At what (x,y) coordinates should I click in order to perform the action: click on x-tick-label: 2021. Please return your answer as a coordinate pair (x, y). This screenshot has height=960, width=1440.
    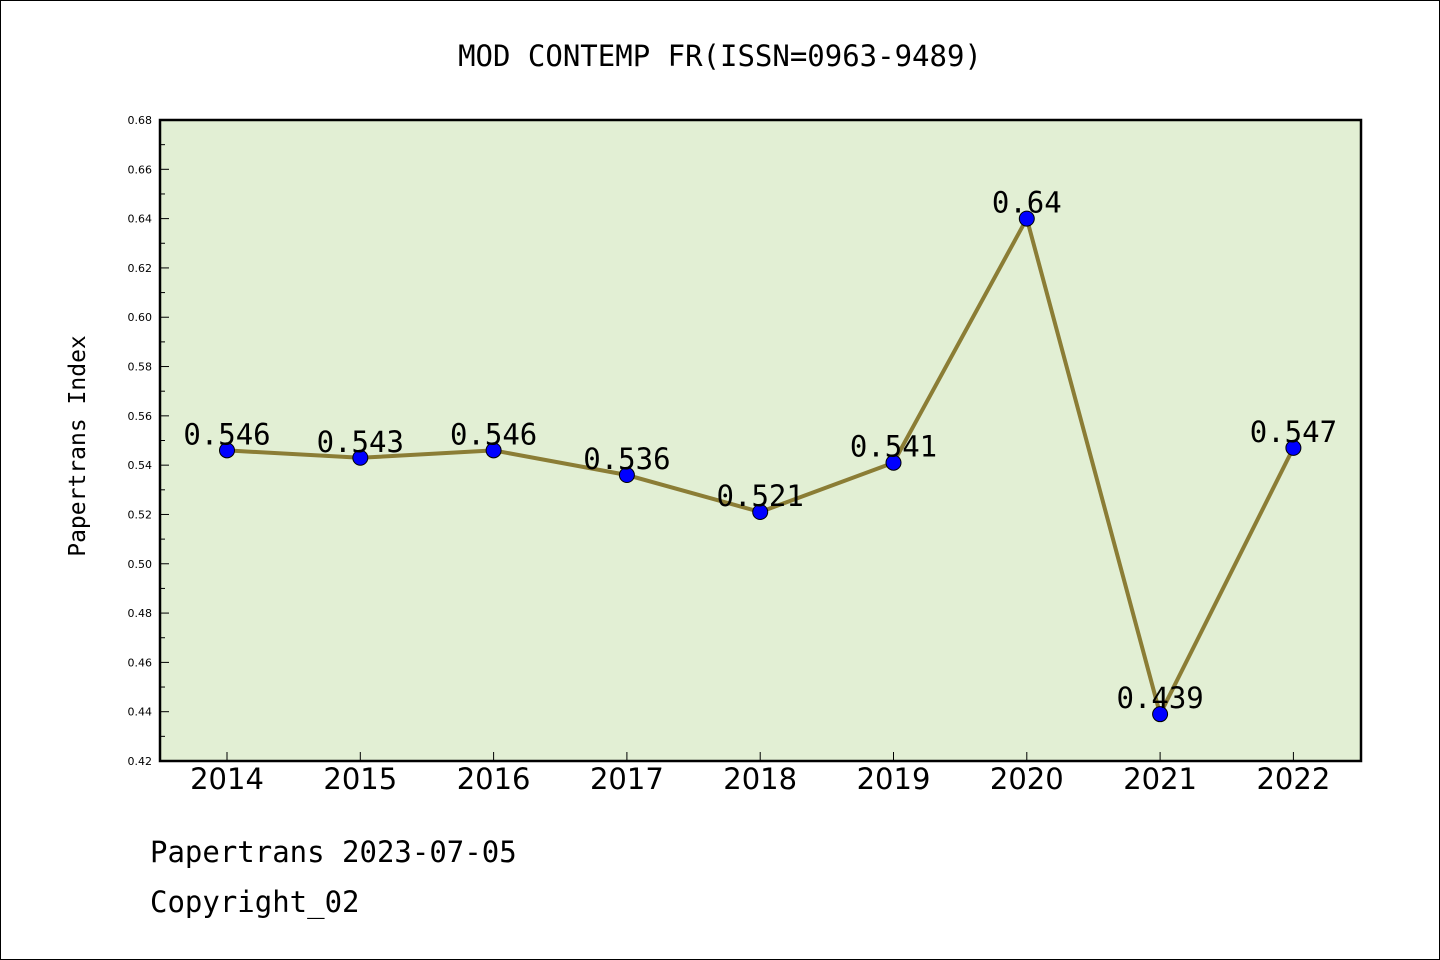
    Looking at the image, I should click on (1160, 779).